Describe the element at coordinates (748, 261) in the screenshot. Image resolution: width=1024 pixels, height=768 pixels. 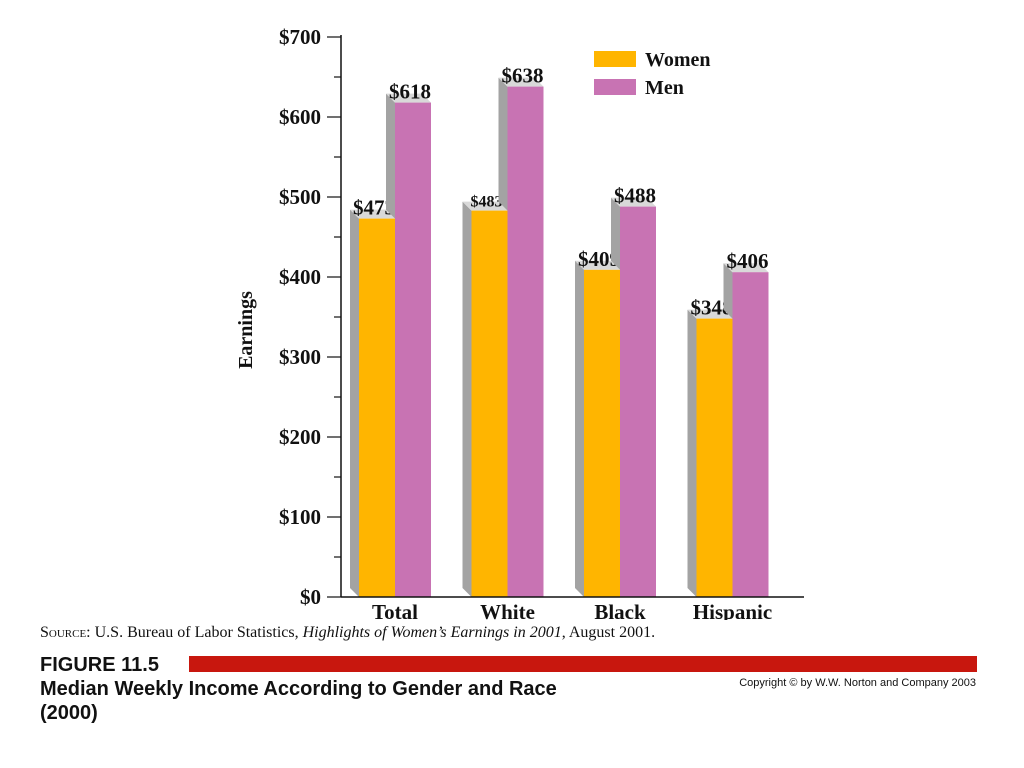
I see `data-label: $406` at that location.